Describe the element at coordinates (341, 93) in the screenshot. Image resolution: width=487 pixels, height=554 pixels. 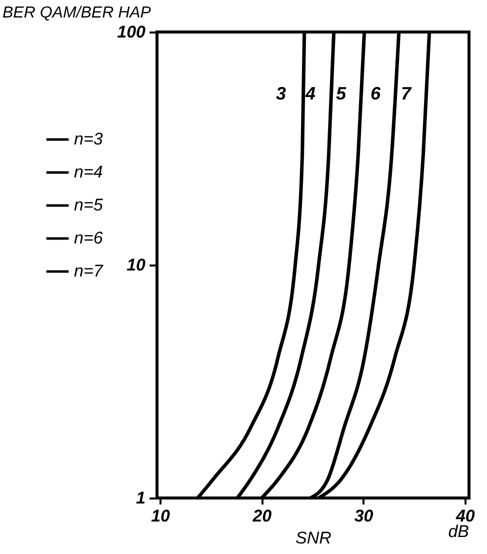
I see `annotation: 5` at that location.